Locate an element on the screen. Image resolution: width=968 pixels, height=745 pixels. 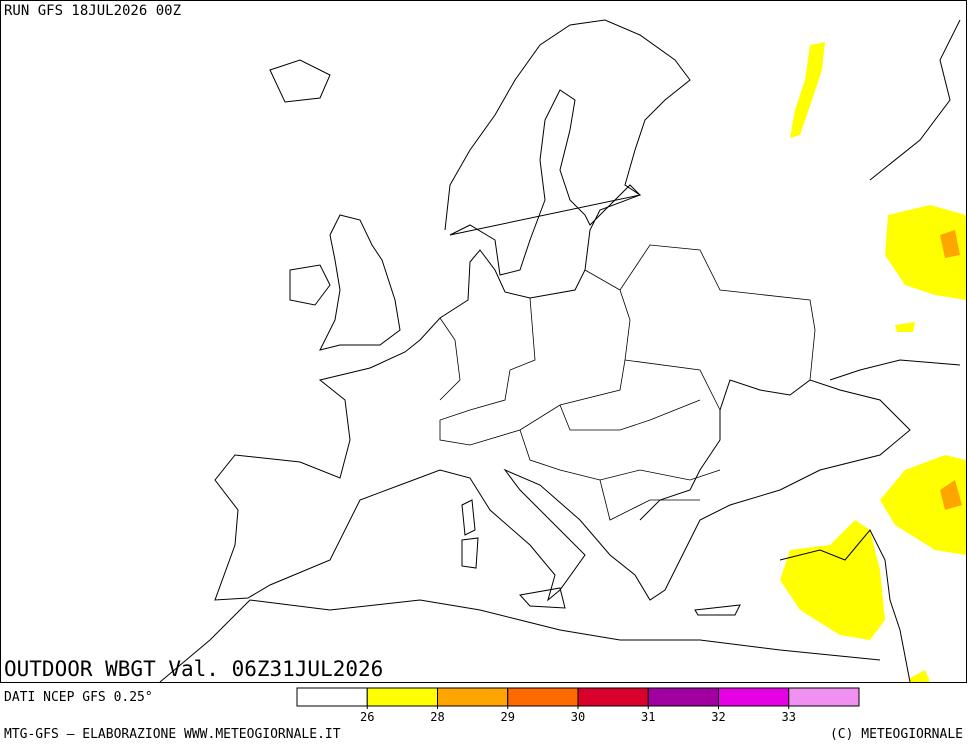
run-label: RUN GFS 18JUL2026 00Z is located at coordinates (92, 11).